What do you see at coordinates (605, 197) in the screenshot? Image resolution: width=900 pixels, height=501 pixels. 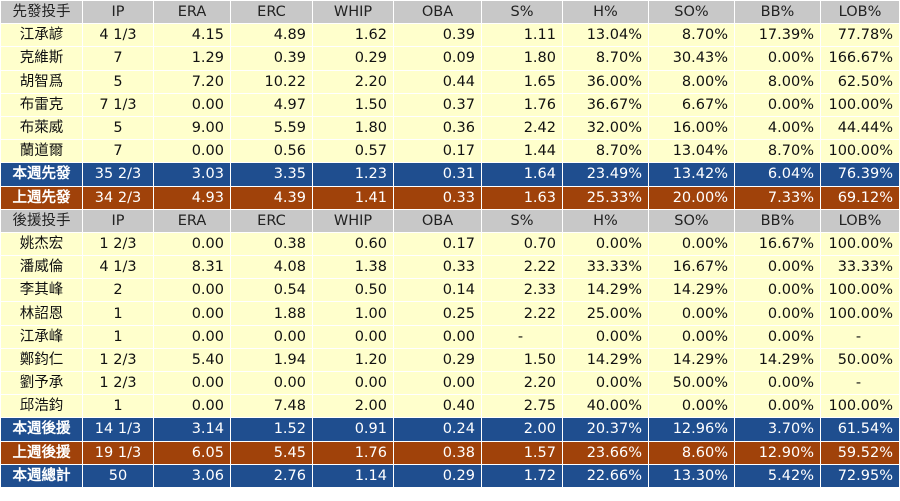 I see `stat-cell: 25.33%` at bounding box center [605, 197].